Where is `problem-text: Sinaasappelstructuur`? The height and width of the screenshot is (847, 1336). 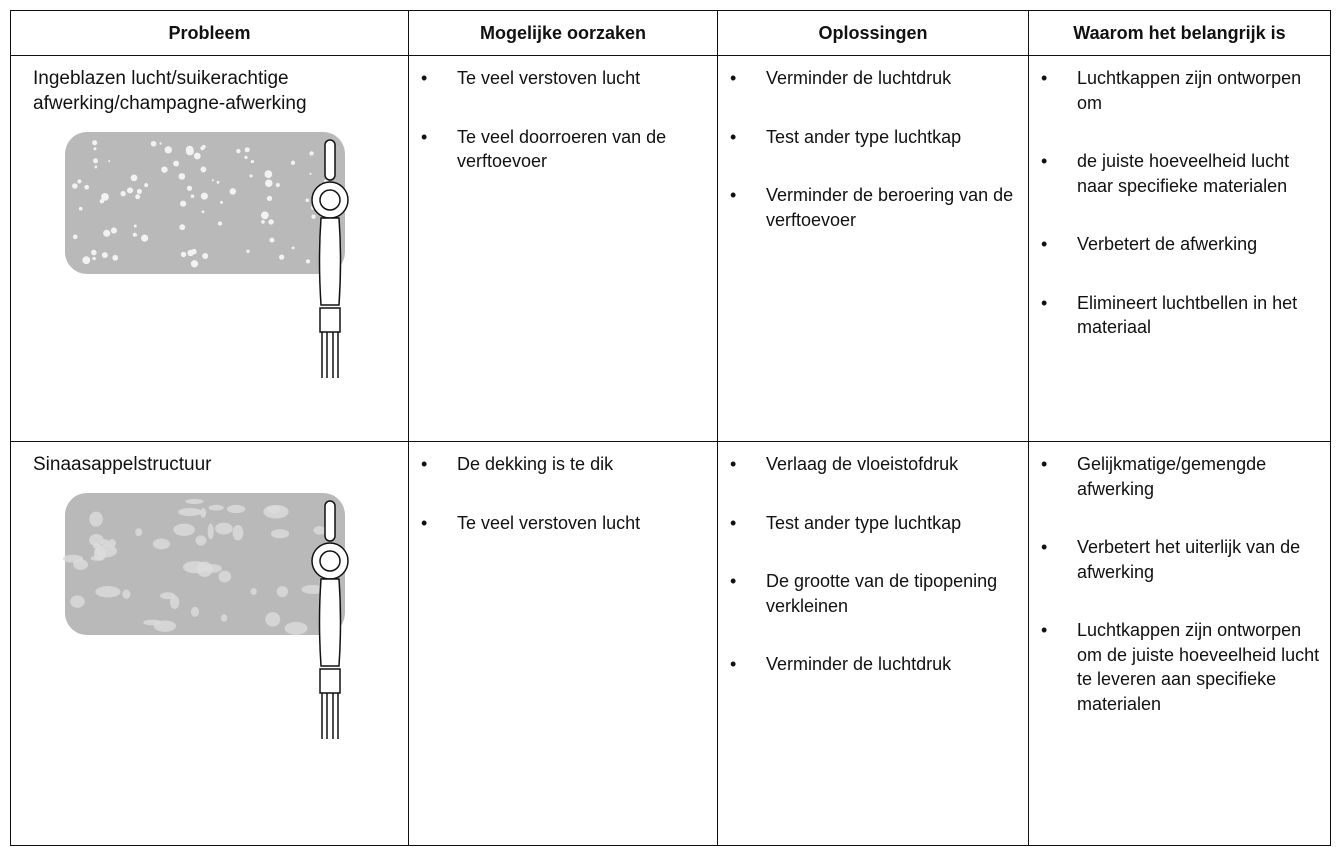 problem-text: Sinaasappelstructuur is located at coordinates (122, 464).